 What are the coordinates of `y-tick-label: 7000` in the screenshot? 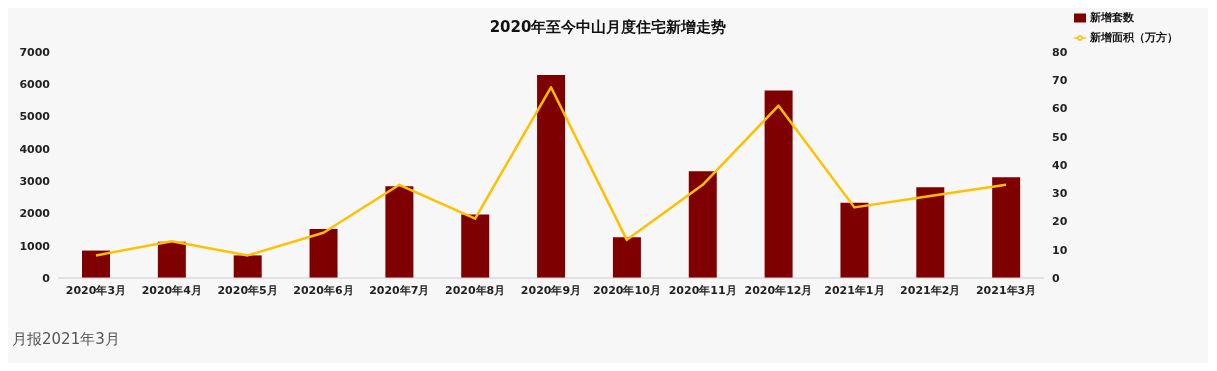 It's located at (35, 52).